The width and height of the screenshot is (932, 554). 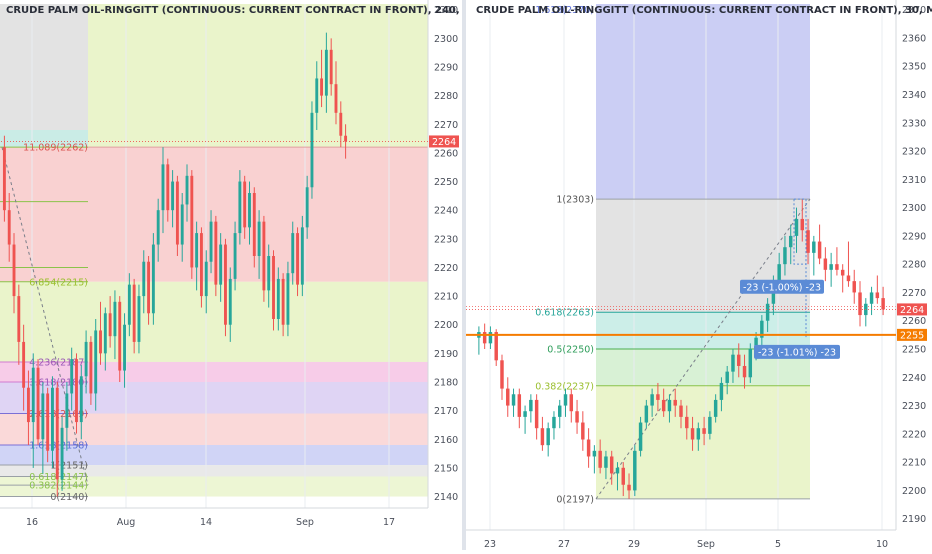 What do you see at coordinates (69, 466) in the screenshot?
I see `fib-level-label: 1(2151)` at bounding box center [69, 466].